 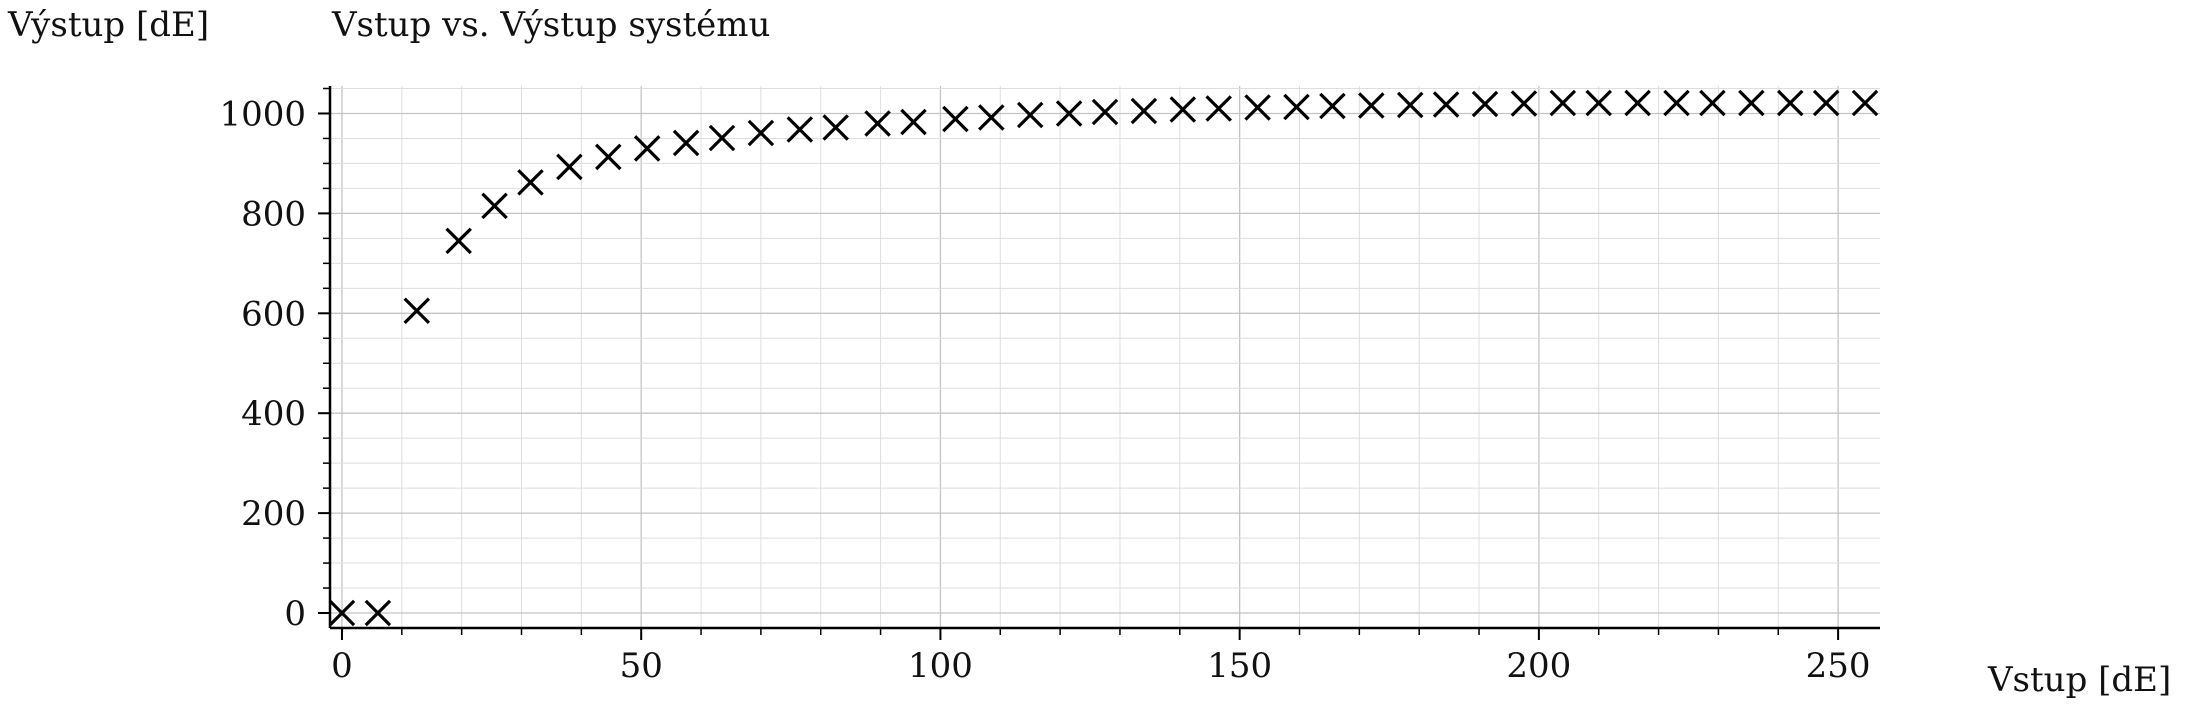 I want to click on y-tick-label: 1000, so click(x=262, y=114).